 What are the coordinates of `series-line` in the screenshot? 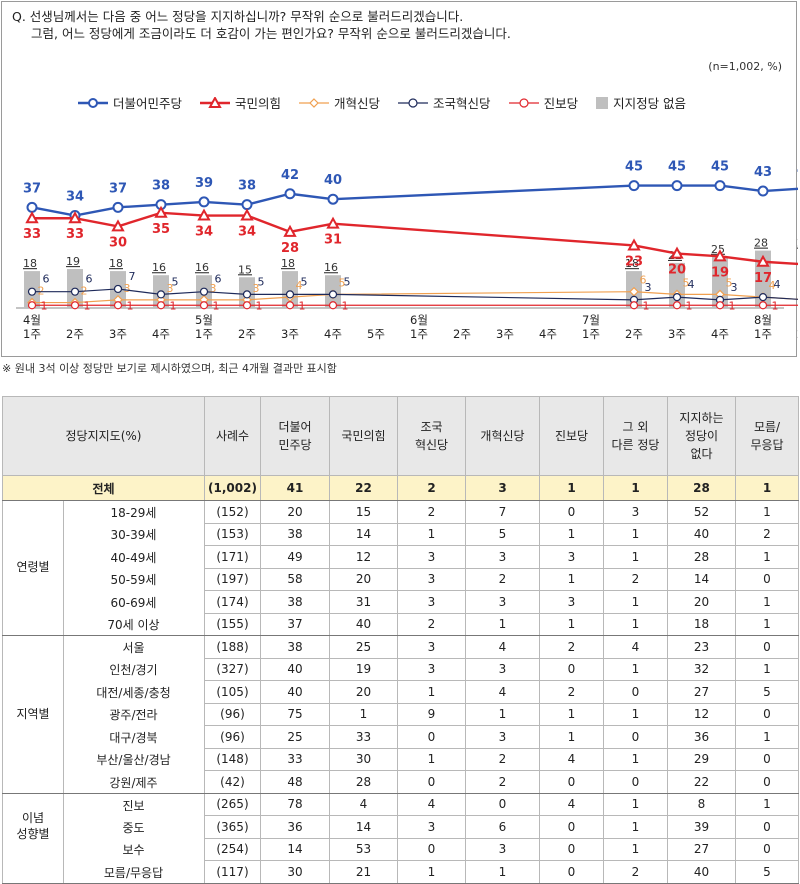 It's located at (414, 200).